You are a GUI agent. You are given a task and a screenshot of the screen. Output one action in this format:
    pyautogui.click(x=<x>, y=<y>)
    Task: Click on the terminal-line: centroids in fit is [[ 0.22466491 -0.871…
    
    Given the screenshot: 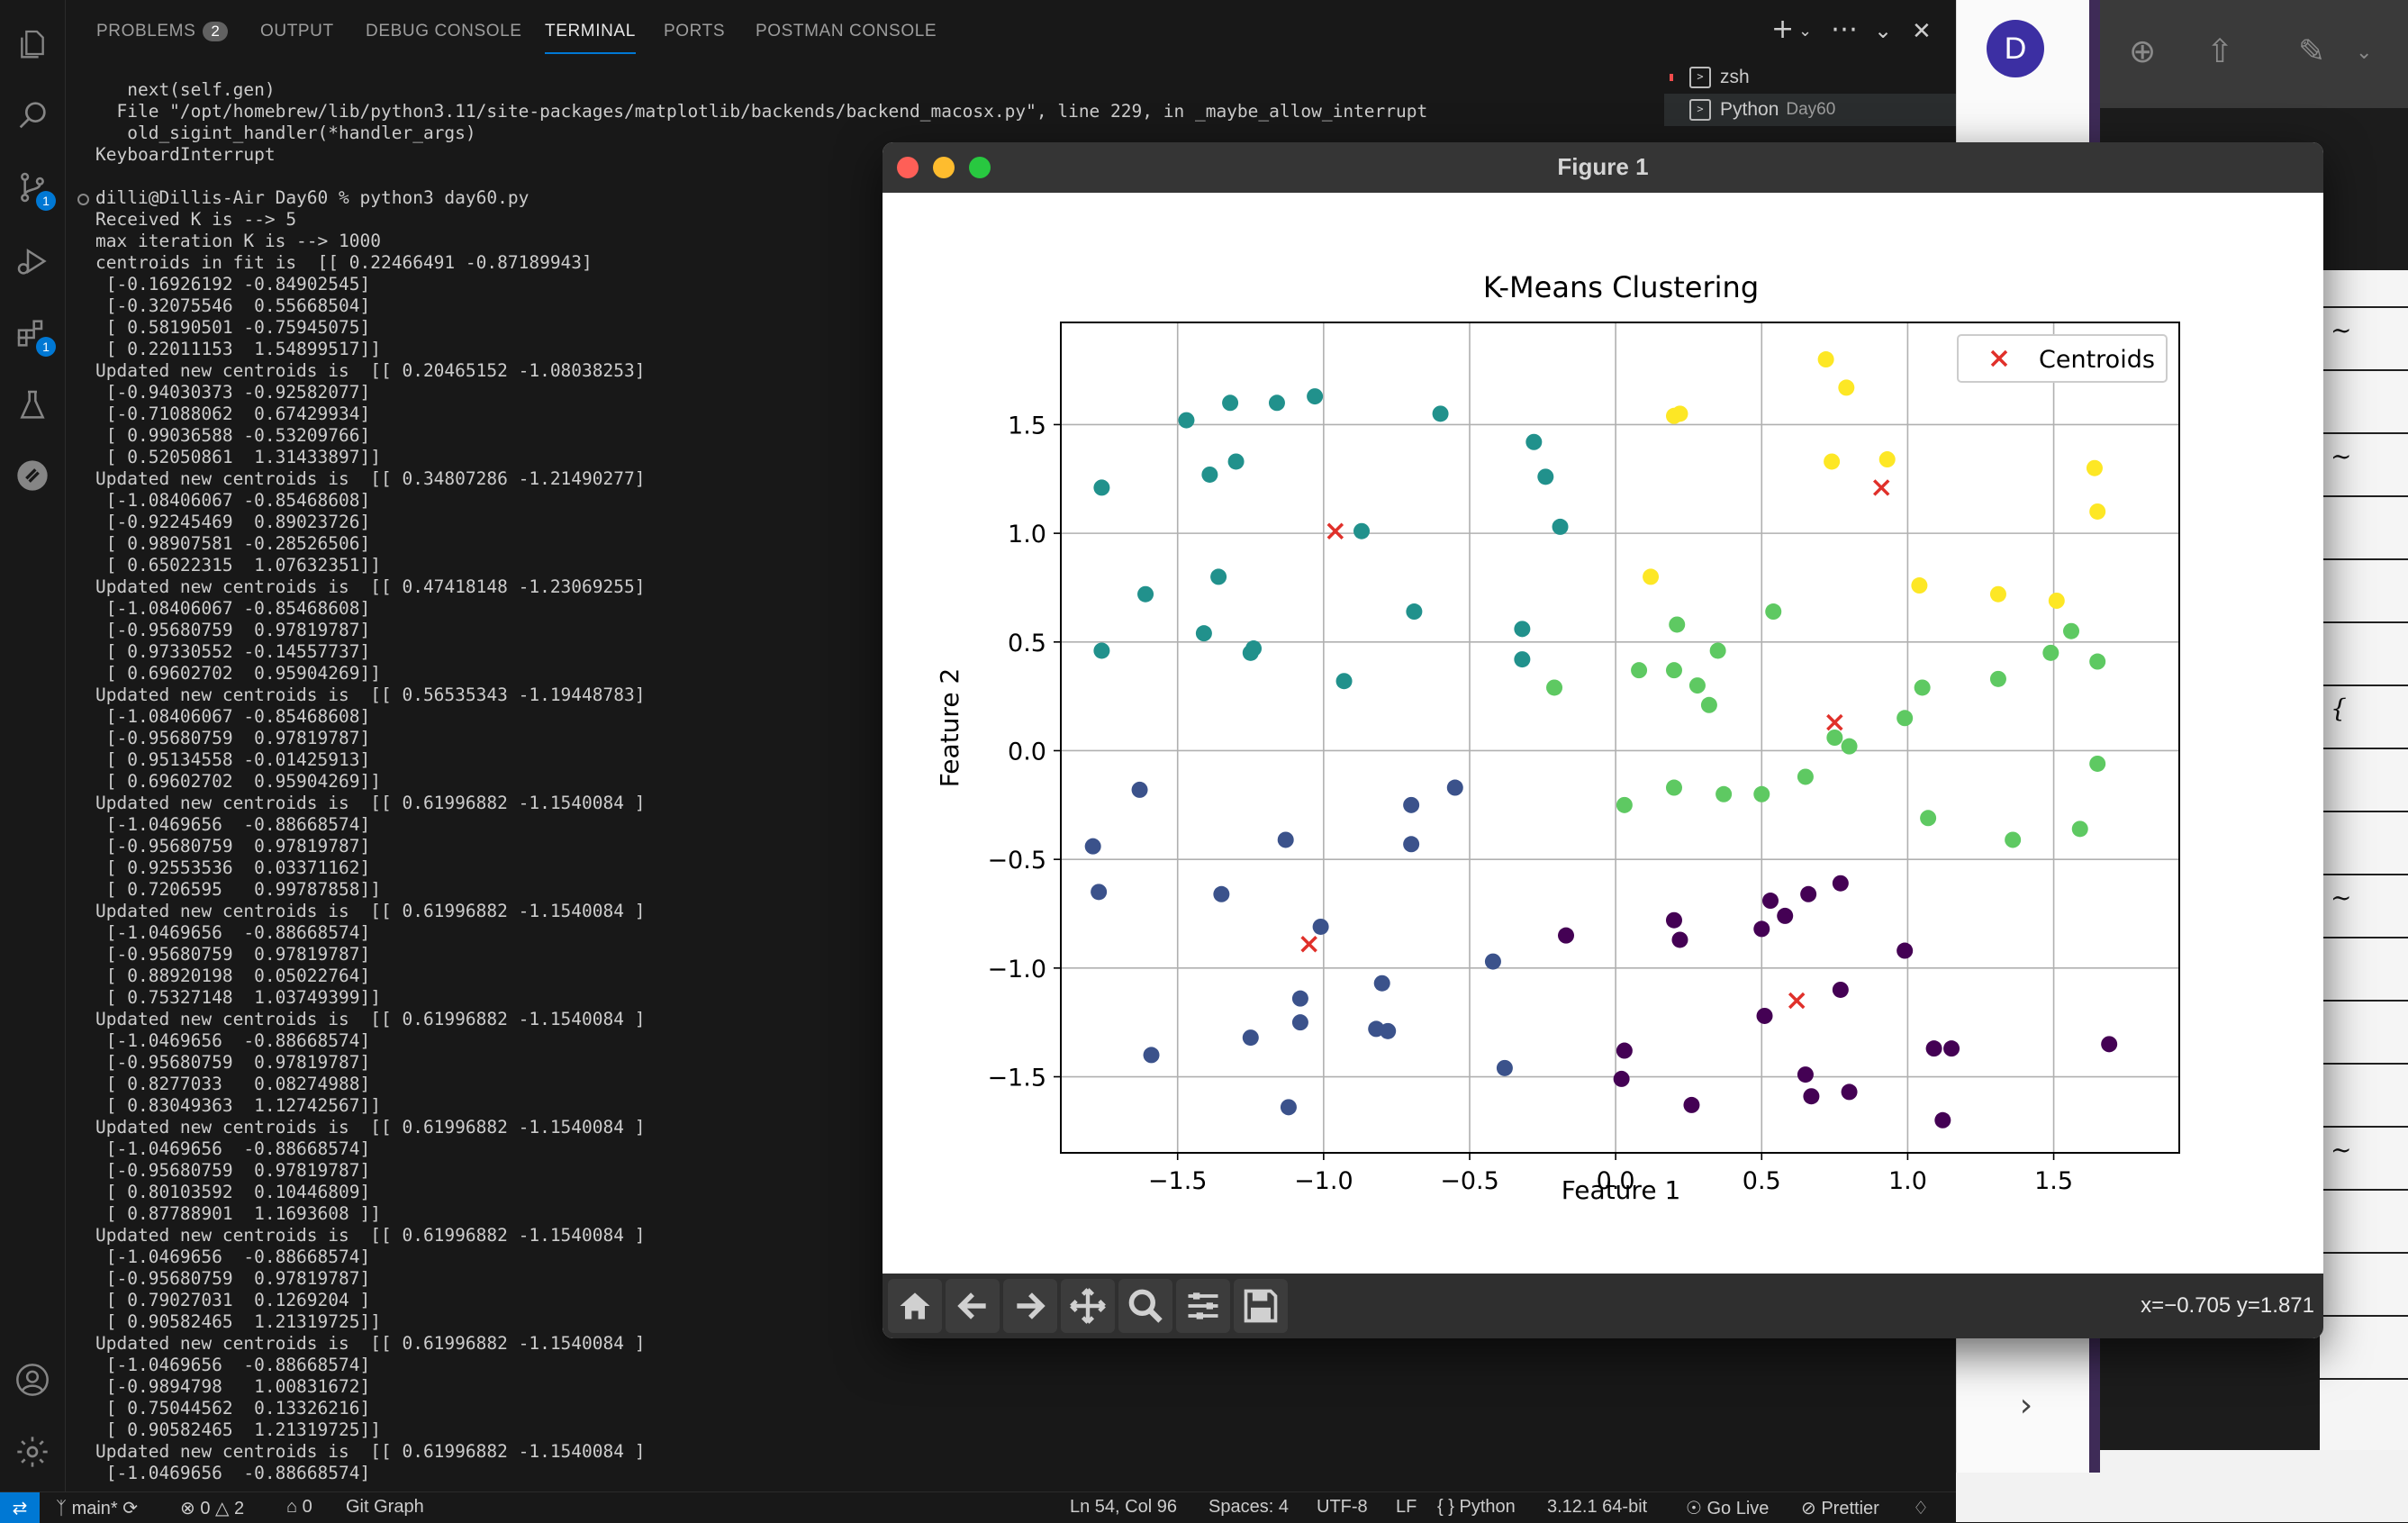 What is the action you would take?
    pyautogui.click(x=344, y=262)
    